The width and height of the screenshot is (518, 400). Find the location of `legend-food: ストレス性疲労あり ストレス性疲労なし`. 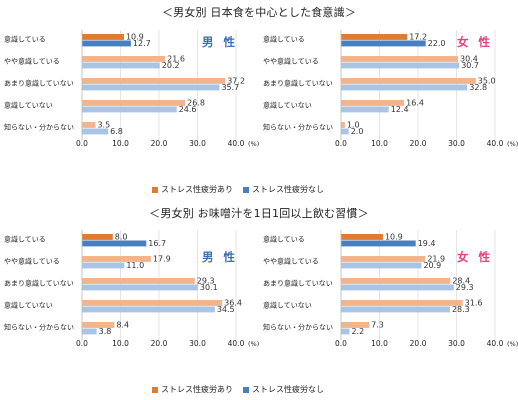

legend-food: ストレス性疲労あり ストレス性疲労なし is located at coordinates (238, 189).